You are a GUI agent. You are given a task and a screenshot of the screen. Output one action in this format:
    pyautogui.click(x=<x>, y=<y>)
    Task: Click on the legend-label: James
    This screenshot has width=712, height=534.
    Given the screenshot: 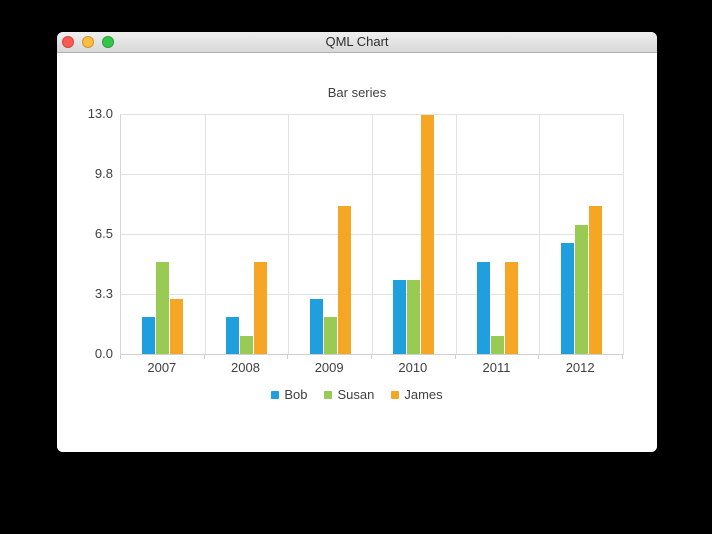 What is the action you would take?
    pyautogui.click(x=423, y=394)
    